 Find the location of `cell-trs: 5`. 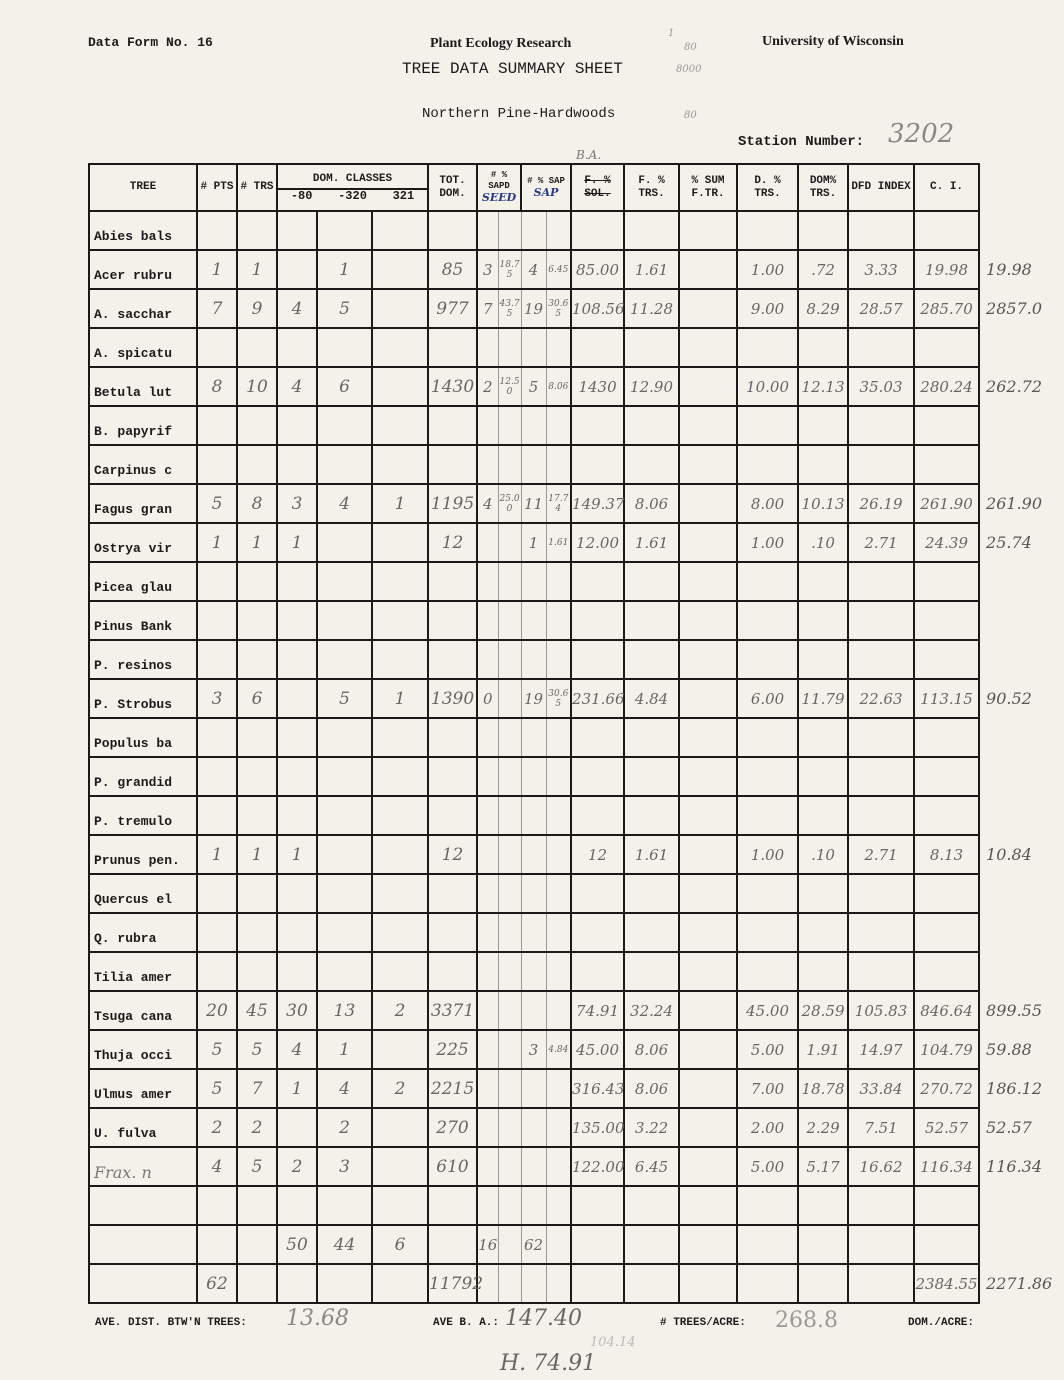

cell-trs: 5 is located at coordinates (257, 1049).